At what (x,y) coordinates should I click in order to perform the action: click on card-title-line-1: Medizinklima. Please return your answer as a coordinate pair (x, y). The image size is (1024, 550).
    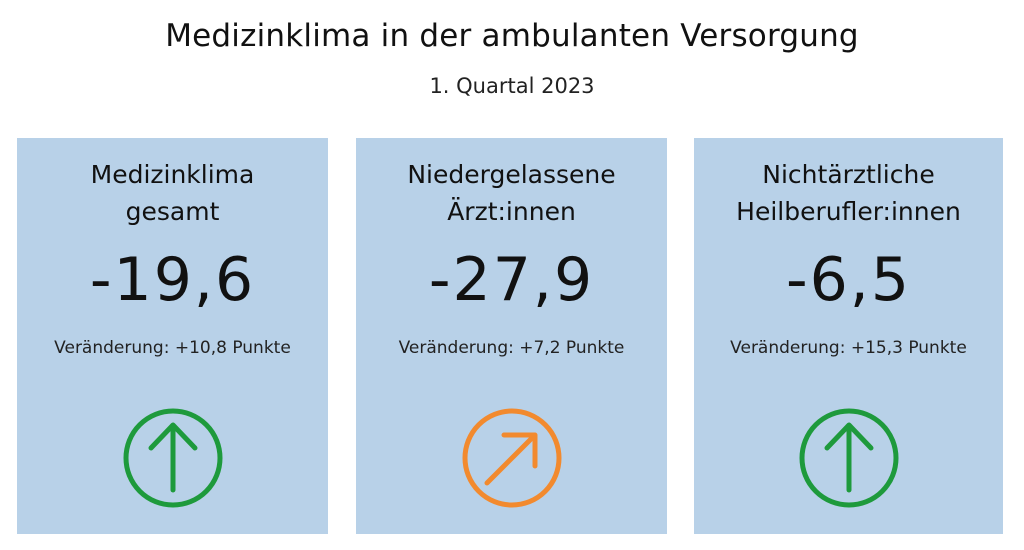
    Looking at the image, I should click on (172, 174).